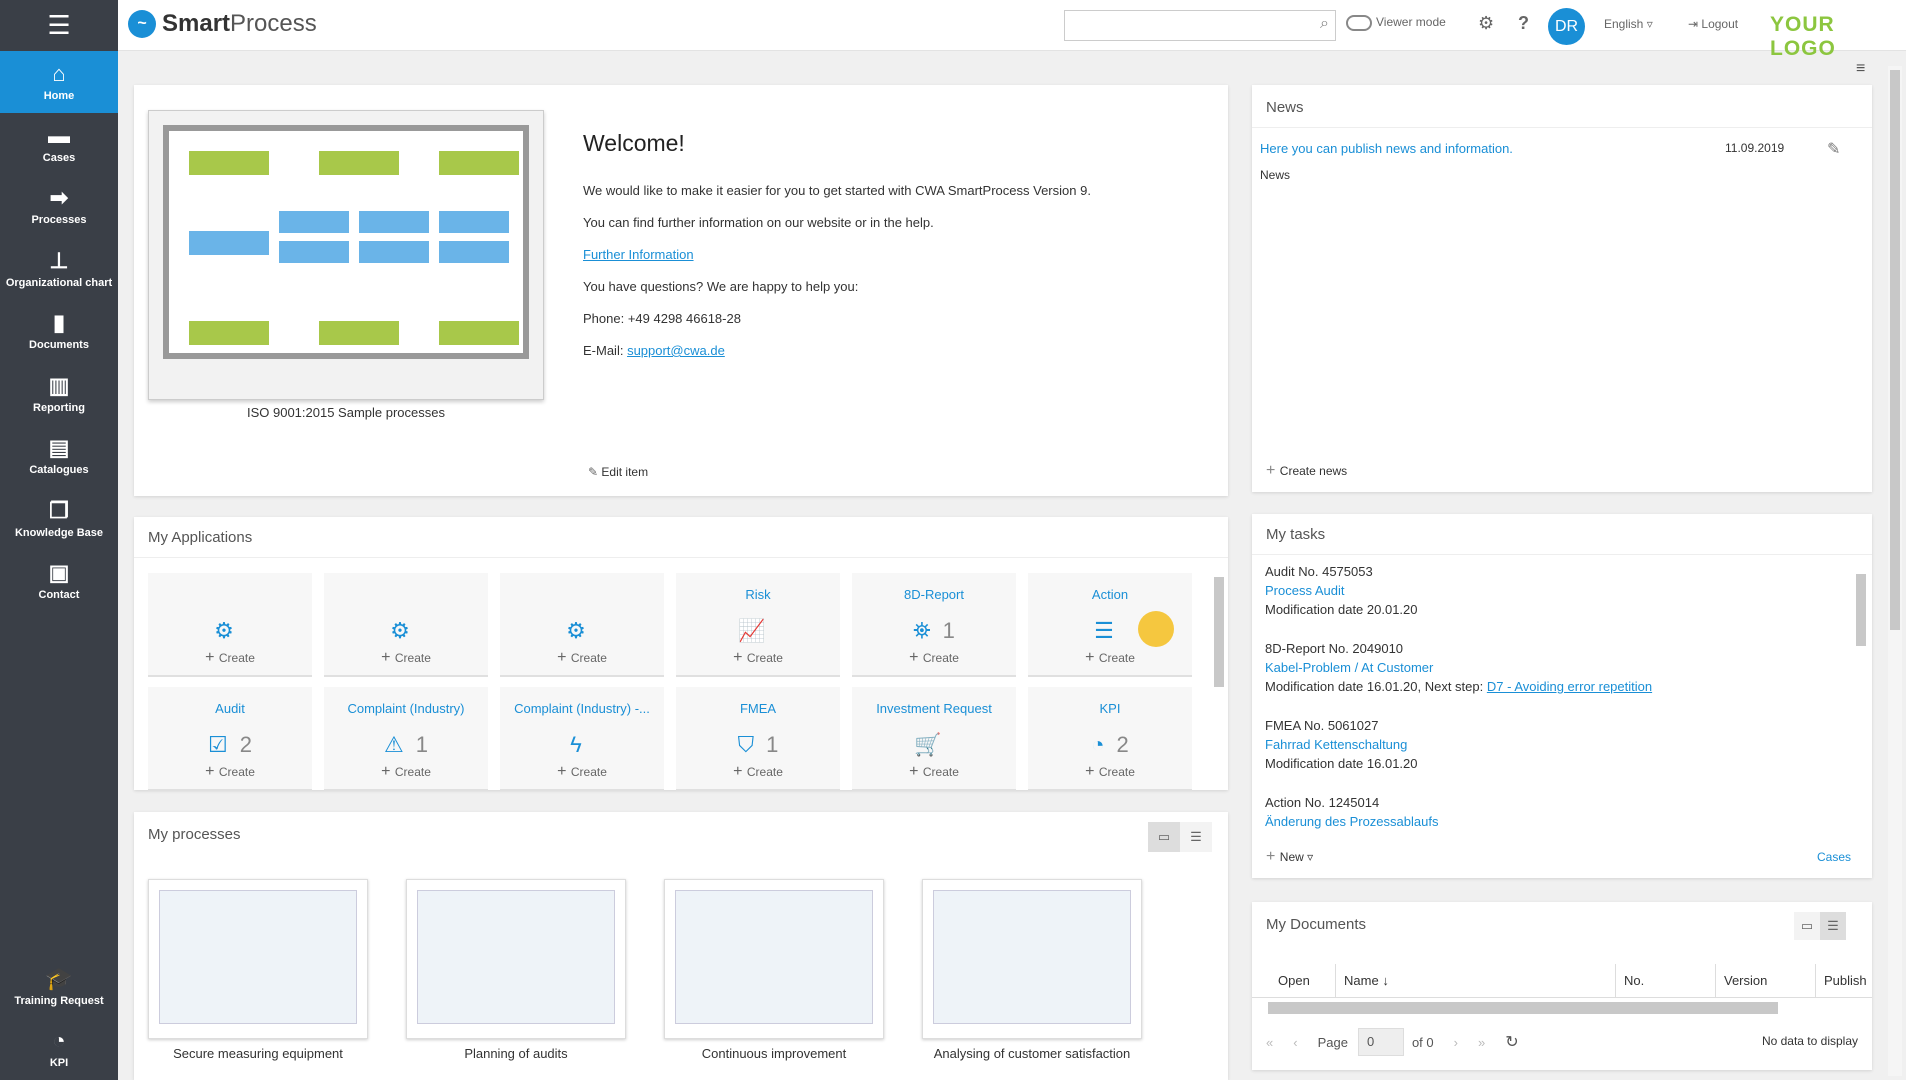  I want to click on application-tile: Risk 📈 + Create, so click(758, 625).